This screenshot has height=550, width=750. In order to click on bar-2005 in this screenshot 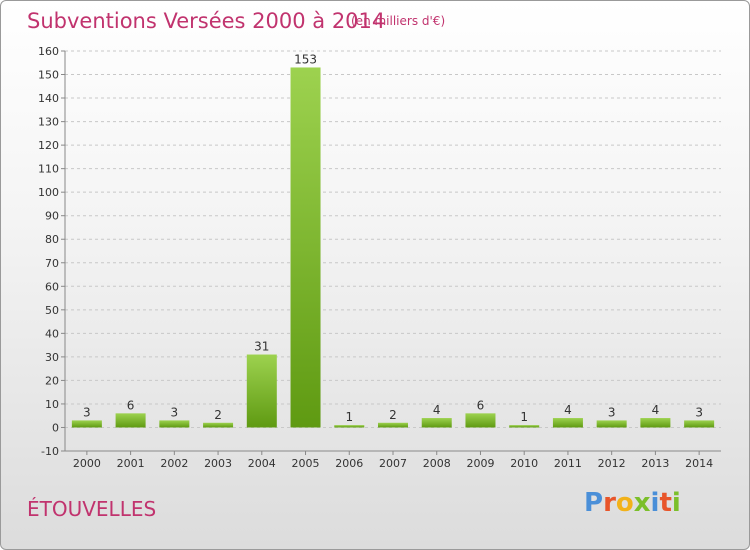, I will do `click(305, 247)`.